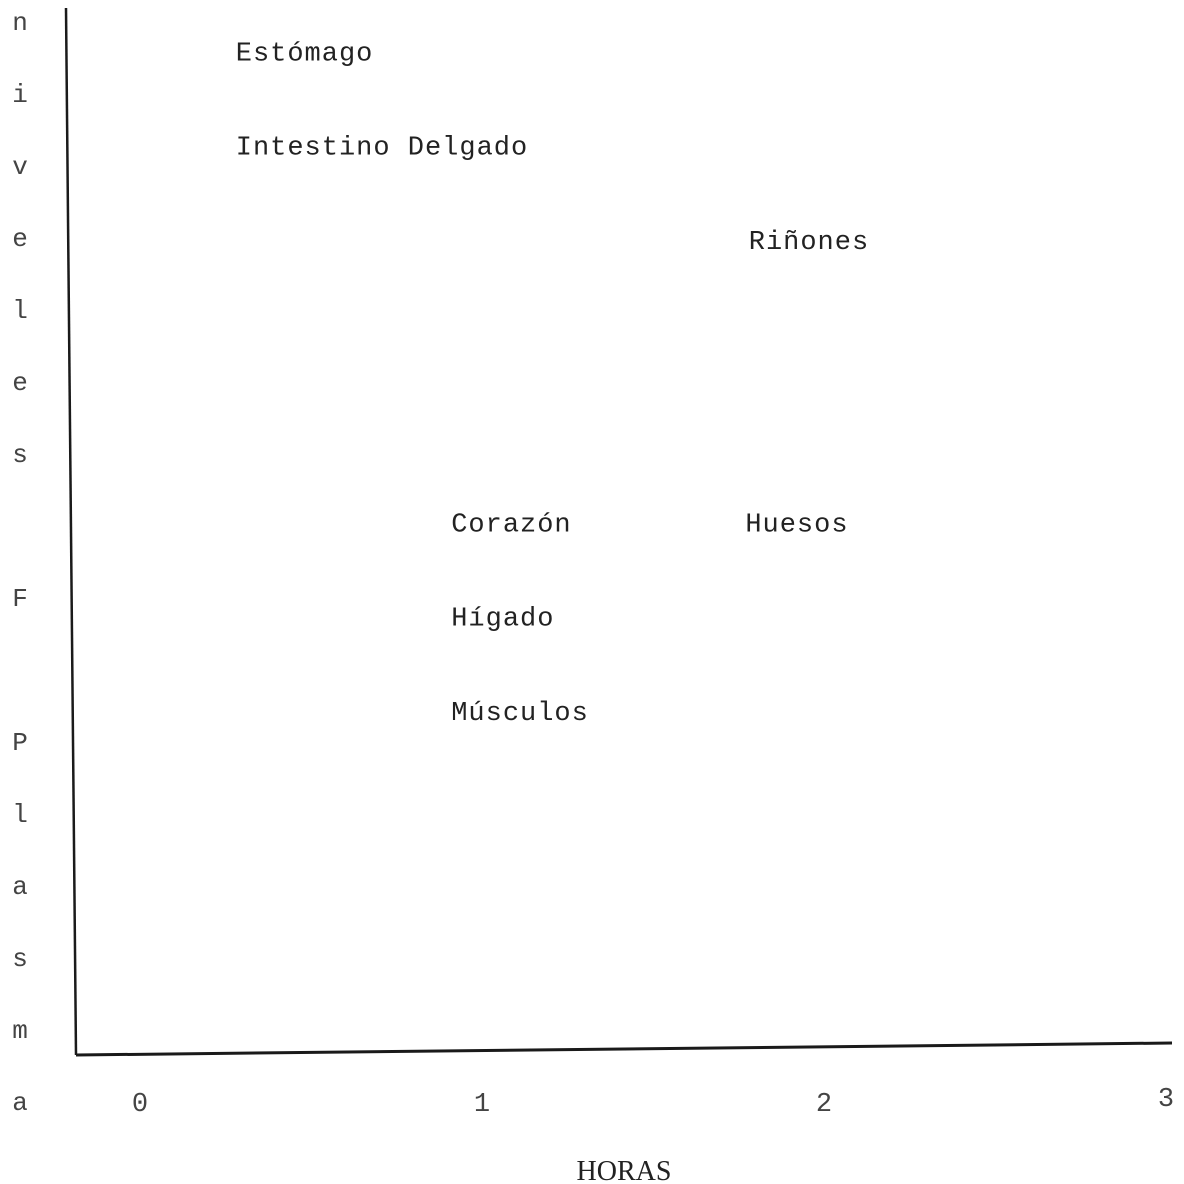 This screenshot has height=1184, width=1184. What do you see at coordinates (502, 620) in the screenshot?
I see `organ-label: Hígado` at bounding box center [502, 620].